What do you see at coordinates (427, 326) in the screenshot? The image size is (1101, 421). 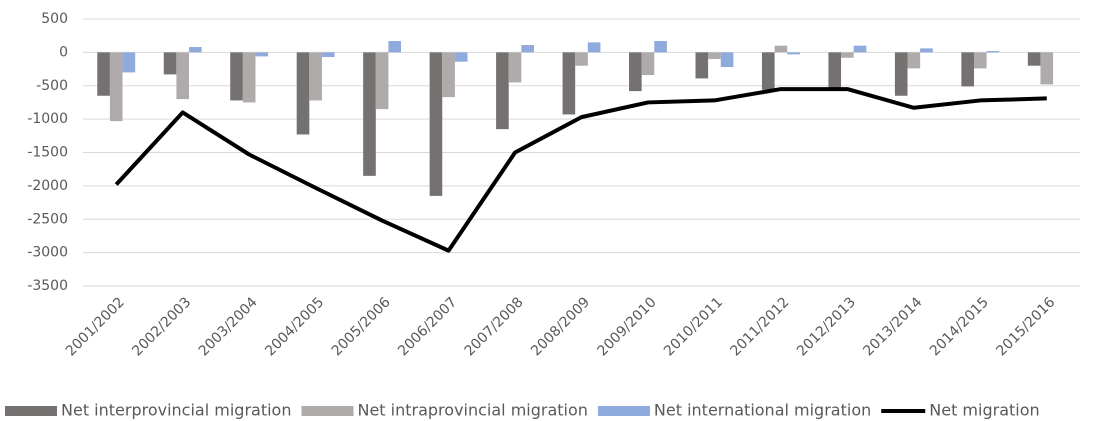 I see `x-tick-label: 2006/2007` at bounding box center [427, 326].